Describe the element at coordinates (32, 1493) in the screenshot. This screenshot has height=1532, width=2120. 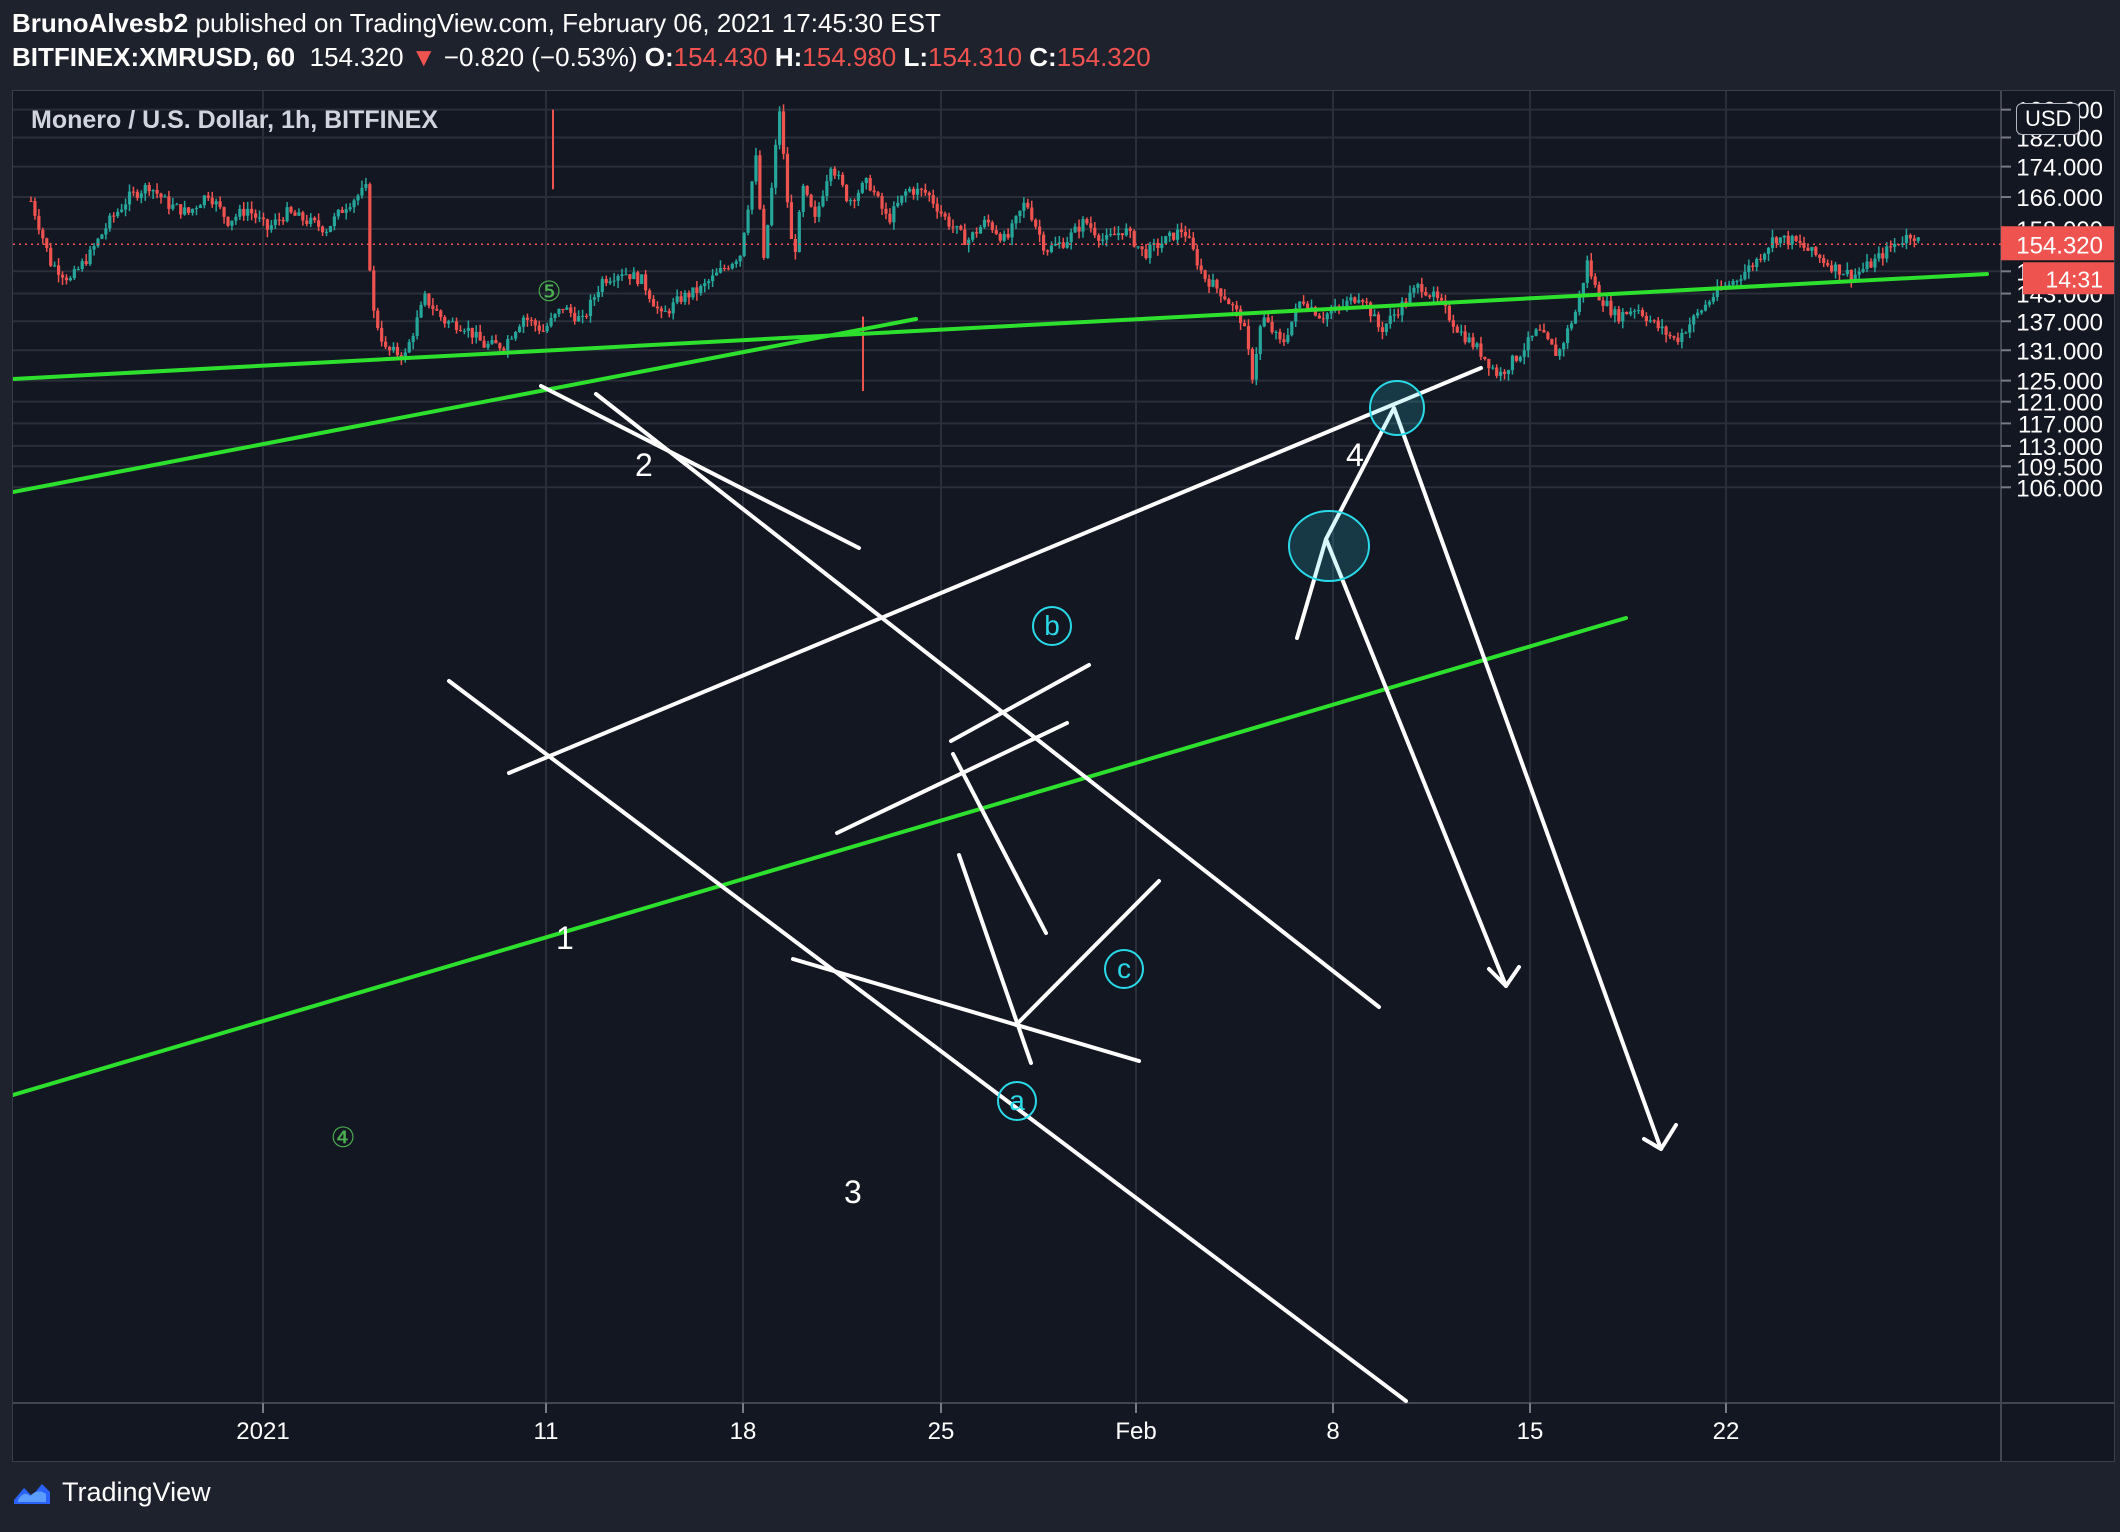
I see `tradingview-logo-icon` at that location.